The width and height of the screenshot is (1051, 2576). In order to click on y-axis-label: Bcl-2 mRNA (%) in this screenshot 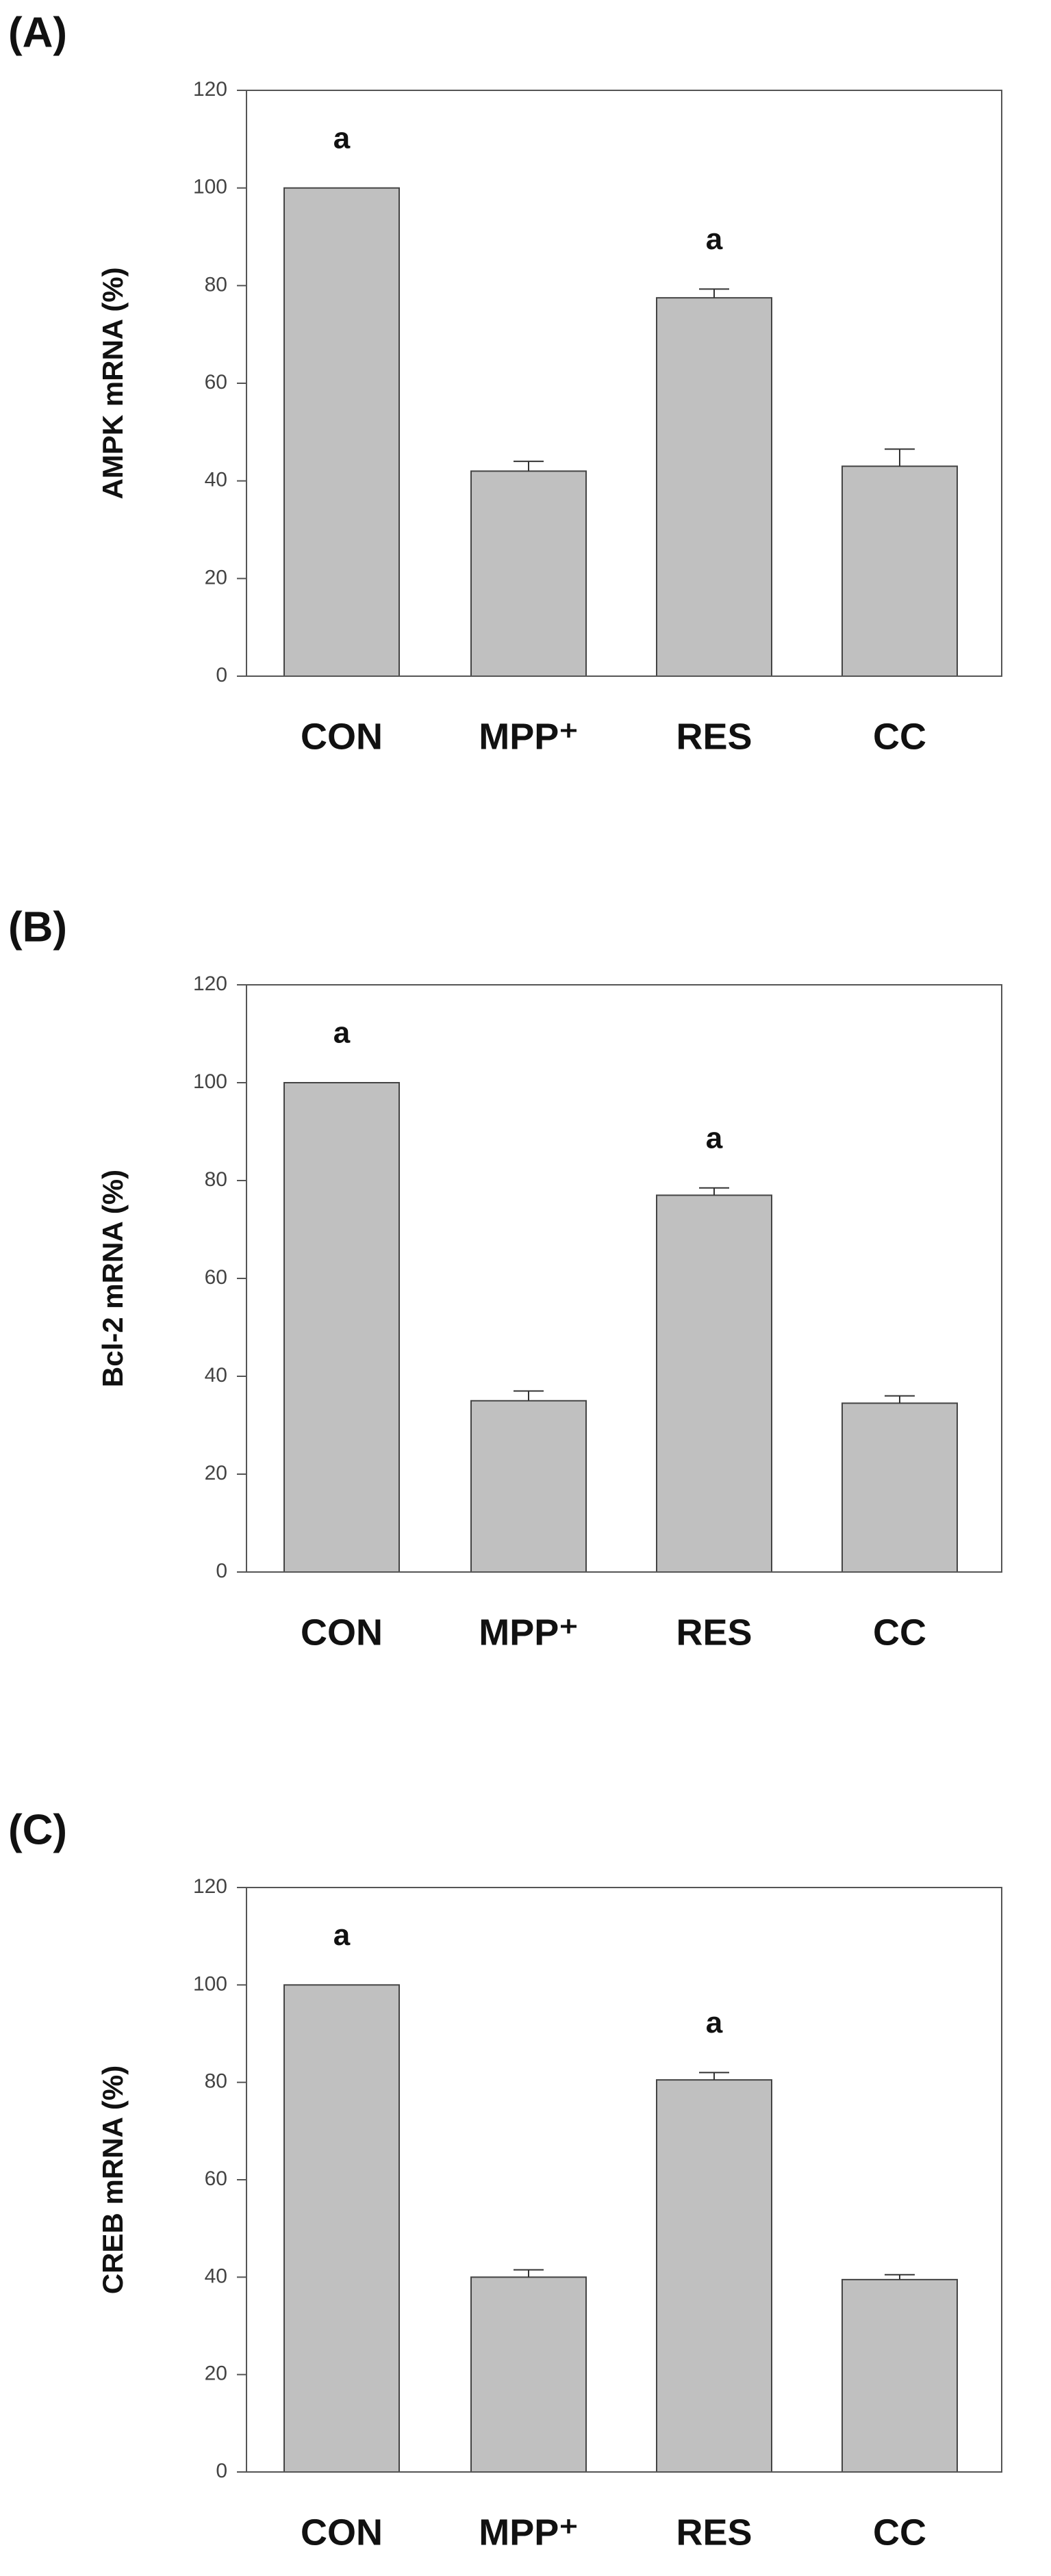, I will do `click(113, 1278)`.